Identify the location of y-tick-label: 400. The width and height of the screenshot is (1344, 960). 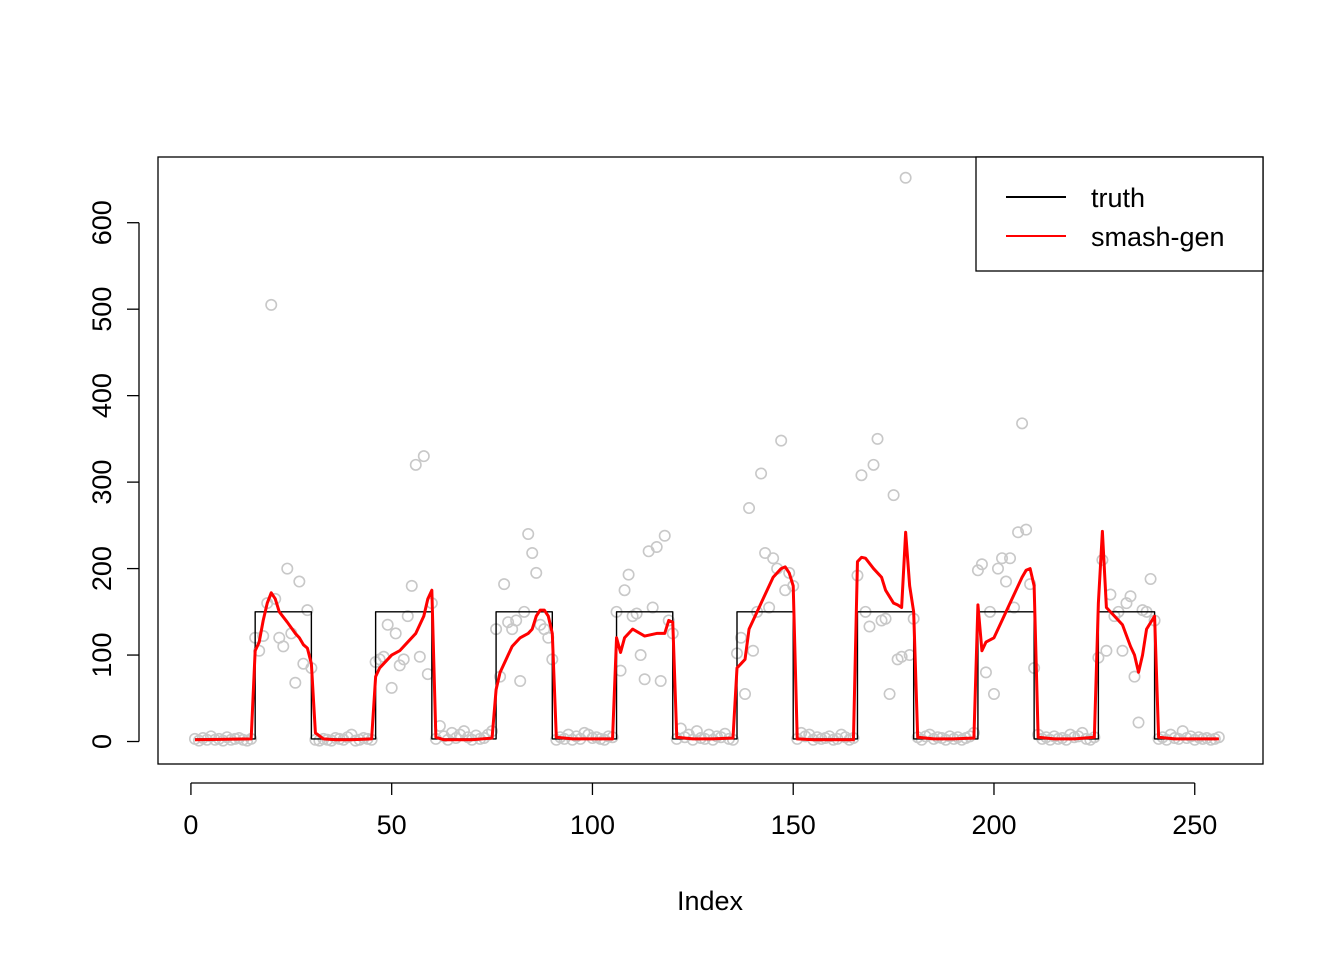
(102, 395).